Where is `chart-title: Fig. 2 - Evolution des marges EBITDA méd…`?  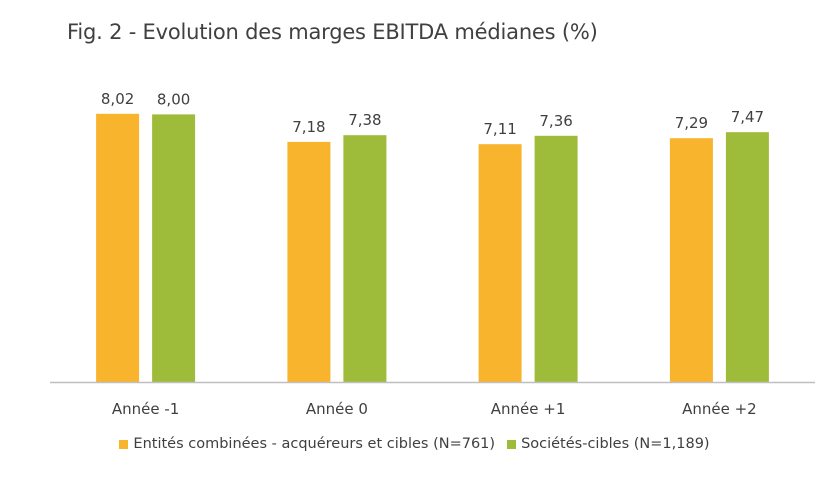 chart-title: Fig. 2 - Evolution des marges EBITDA méd… is located at coordinates (332, 32).